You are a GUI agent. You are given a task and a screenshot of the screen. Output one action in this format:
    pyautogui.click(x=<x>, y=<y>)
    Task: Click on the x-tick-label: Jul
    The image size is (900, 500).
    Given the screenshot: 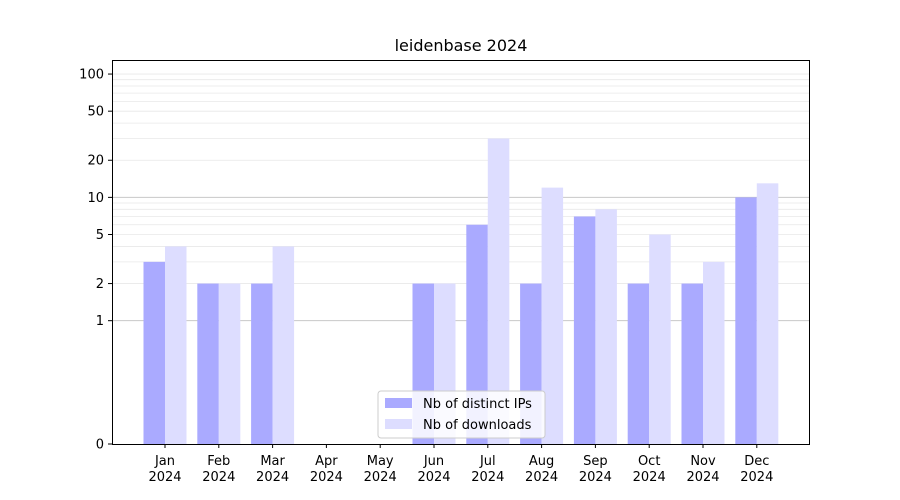 What is the action you would take?
    pyautogui.click(x=487, y=461)
    